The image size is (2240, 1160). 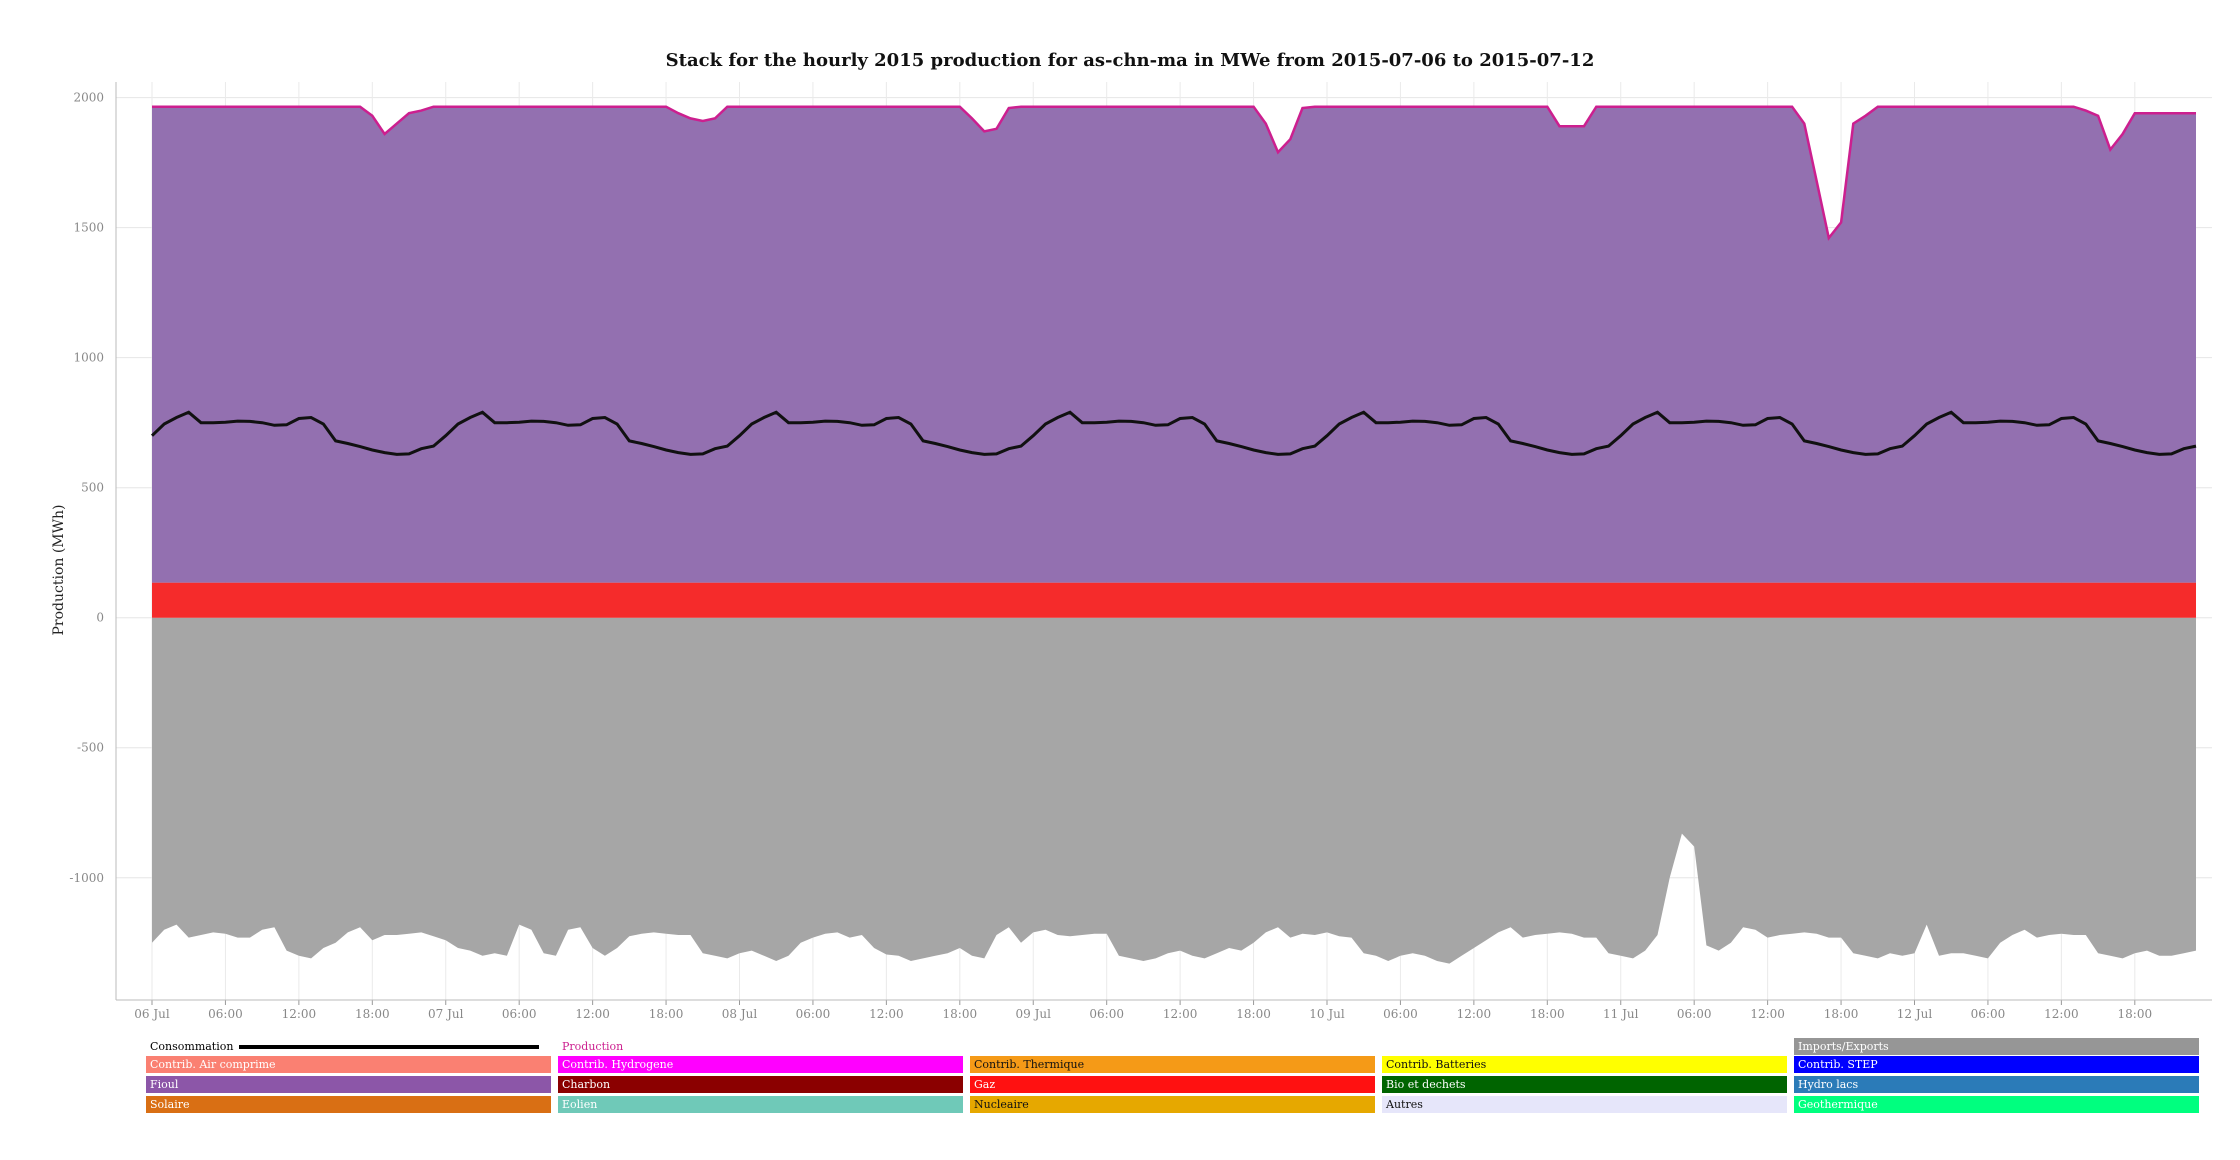 I want to click on legend-item: Production, so click(x=762, y=1052).